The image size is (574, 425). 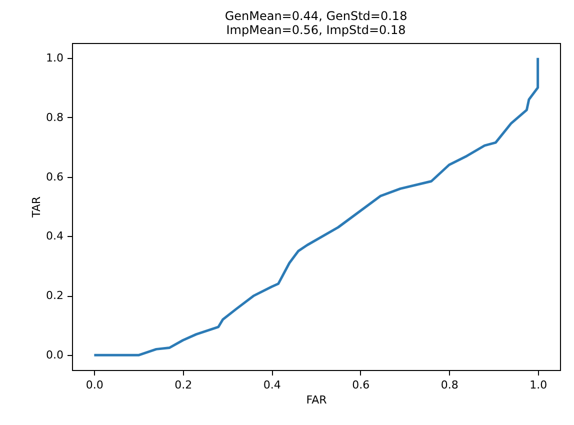 What do you see at coordinates (95, 385) in the screenshot?
I see `x-tick-label: 0.0` at bounding box center [95, 385].